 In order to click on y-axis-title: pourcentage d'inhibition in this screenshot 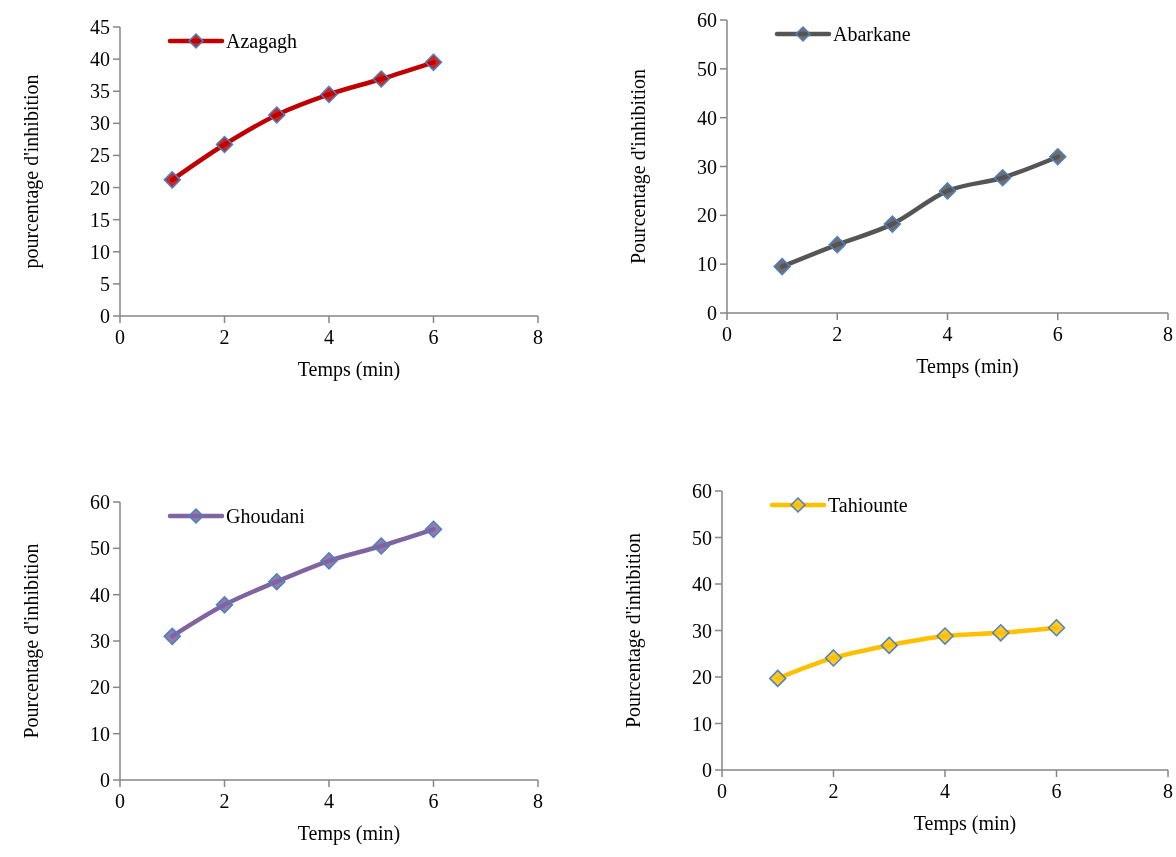, I will do `click(31, 171)`.